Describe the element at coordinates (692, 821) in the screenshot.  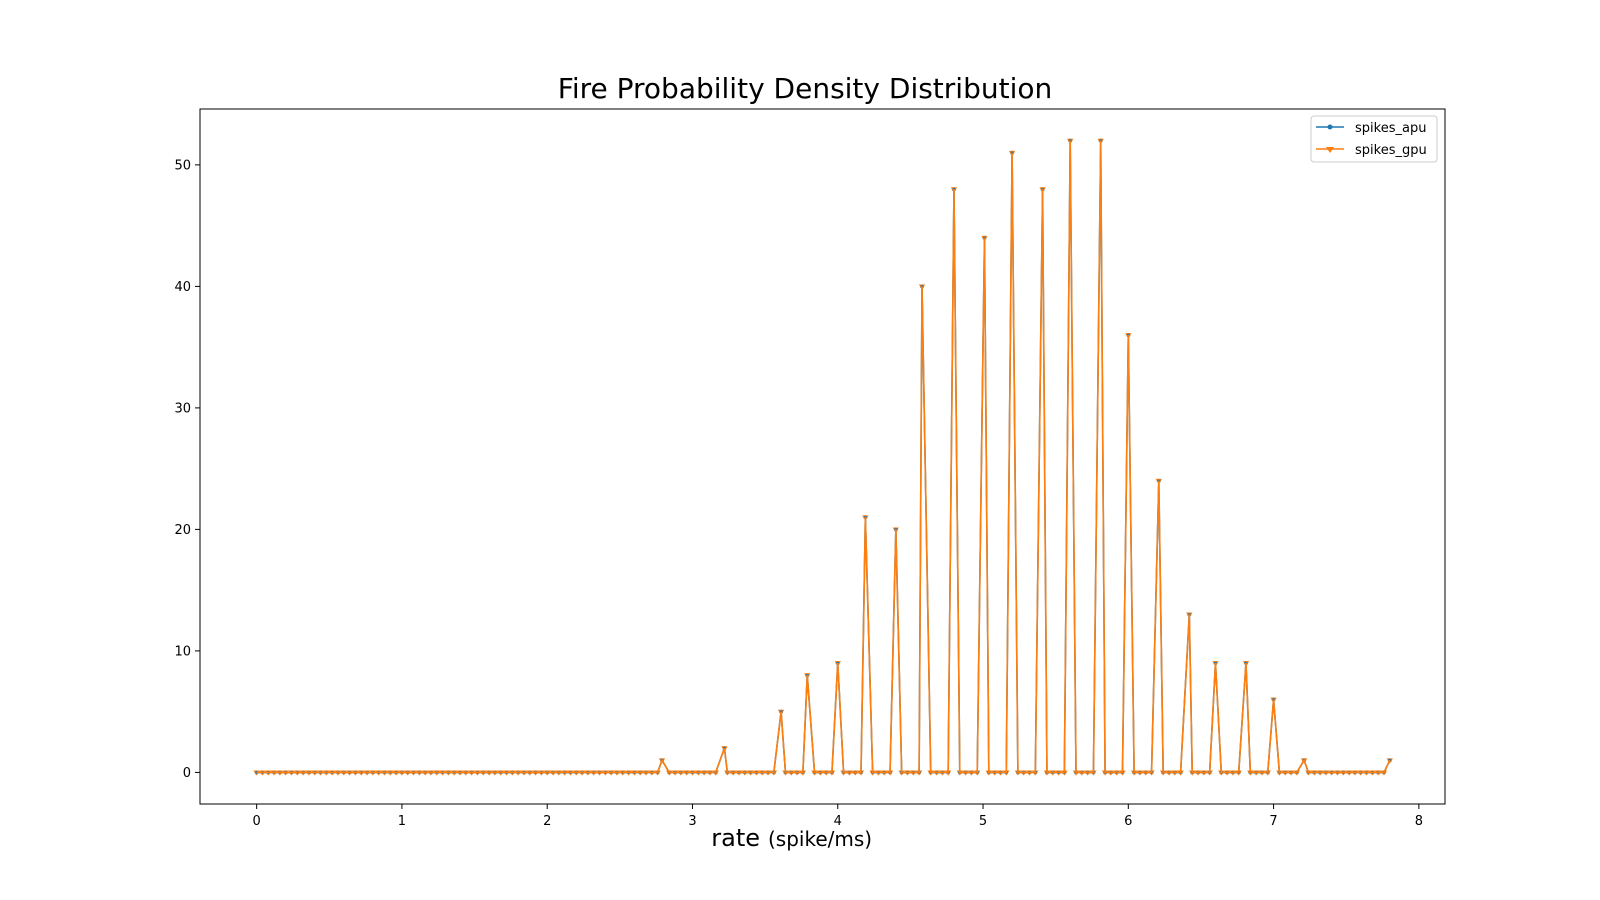
I see `x-tick-label: 3` at that location.